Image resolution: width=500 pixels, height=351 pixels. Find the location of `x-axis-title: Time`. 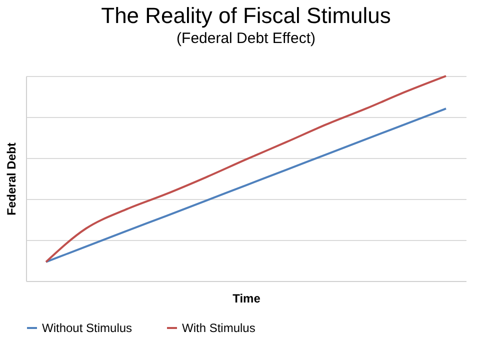

x-axis-title: Time is located at coordinates (246, 299).